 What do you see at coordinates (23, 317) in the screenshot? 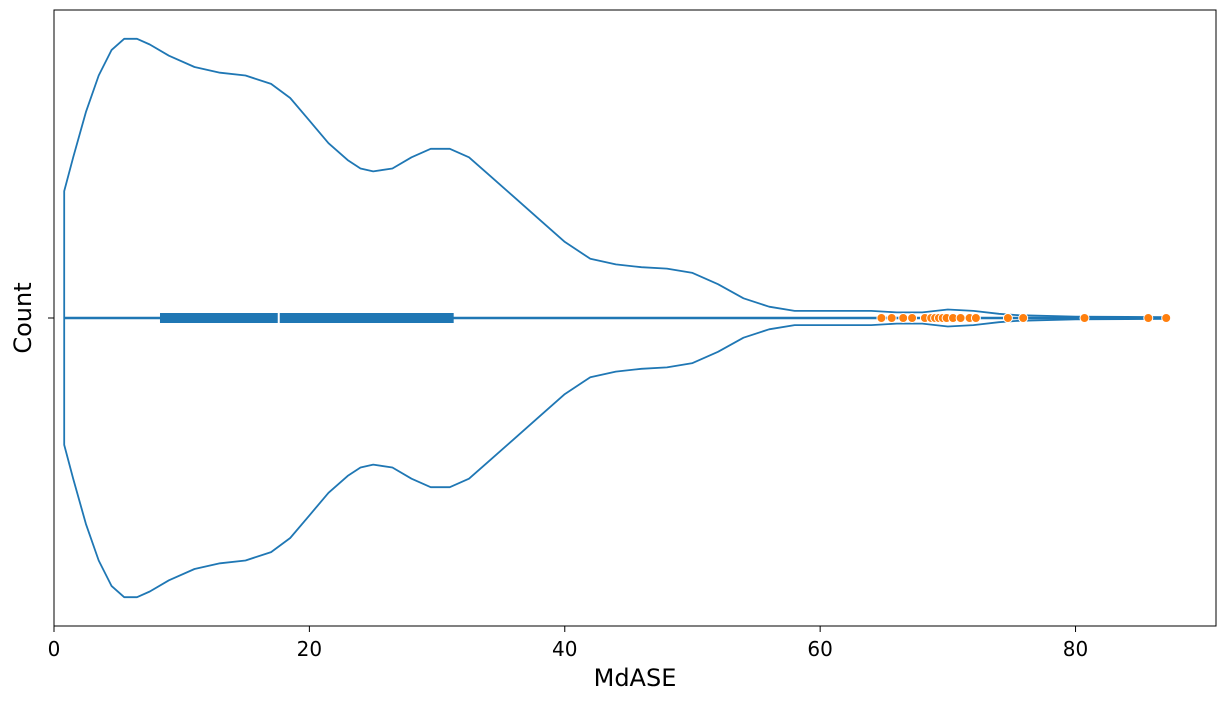
I see `y-axis-label: Count` at bounding box center [23, 317].